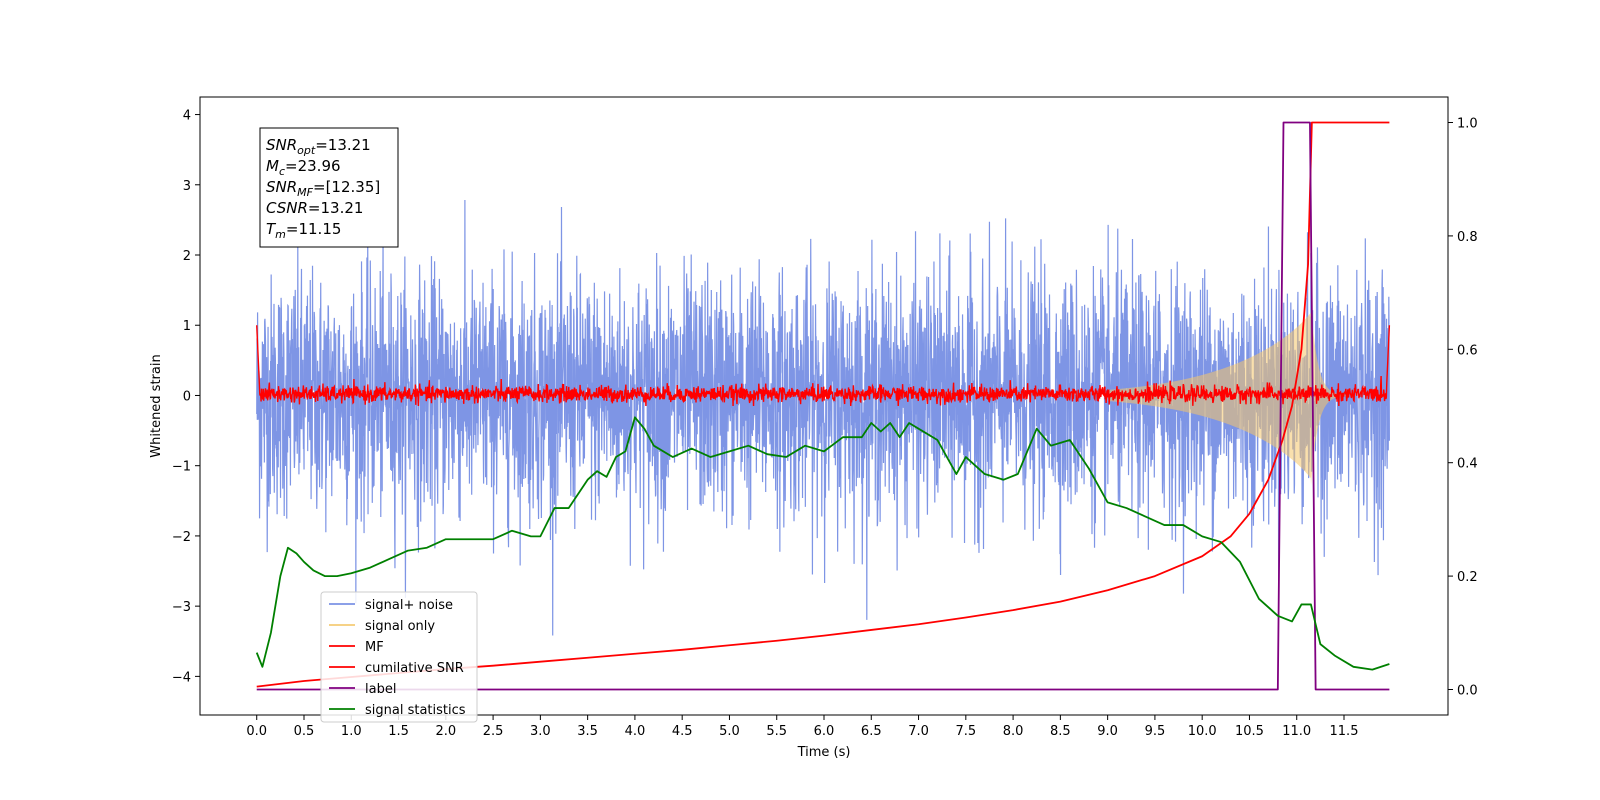  What do you see at coordinates (409, 605) in the screenshot?
I see `legend-label: signal+ noise` at bounding box center [409, 605].